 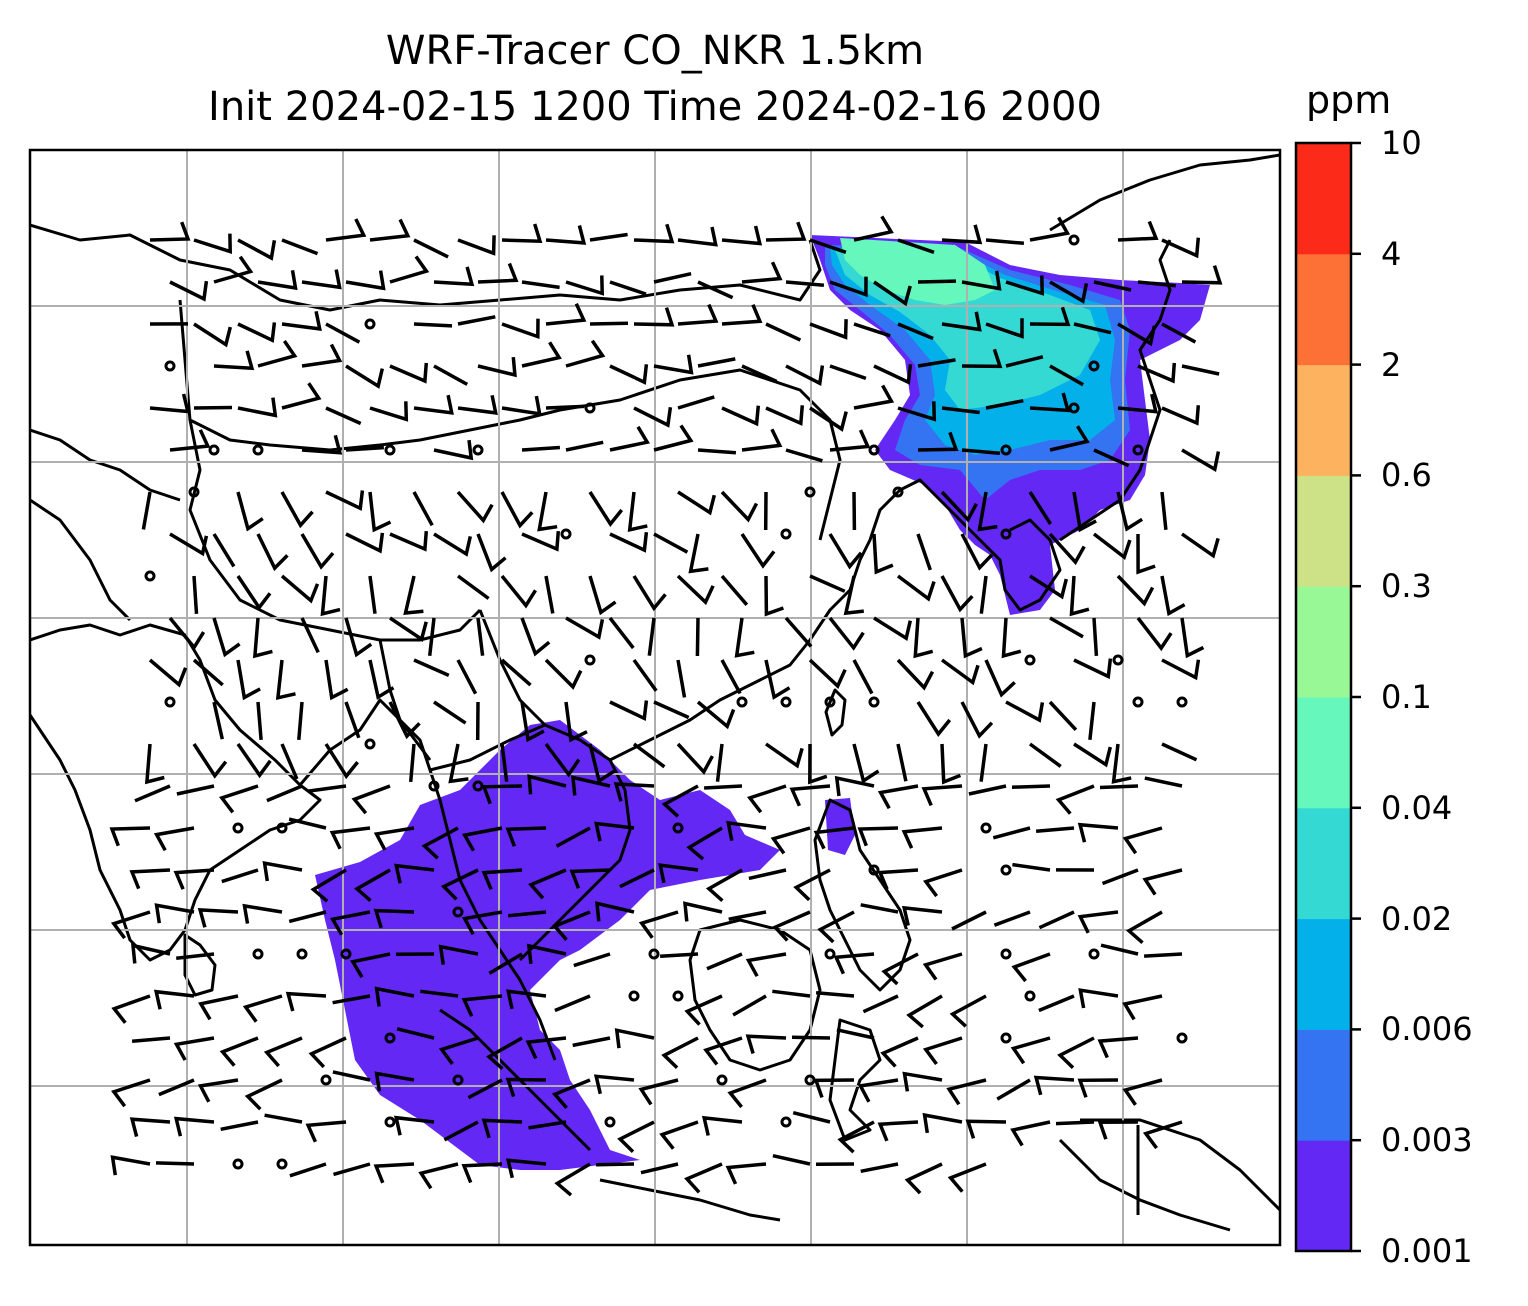 I want to click on coastline-india, so click(x=176, y=792).